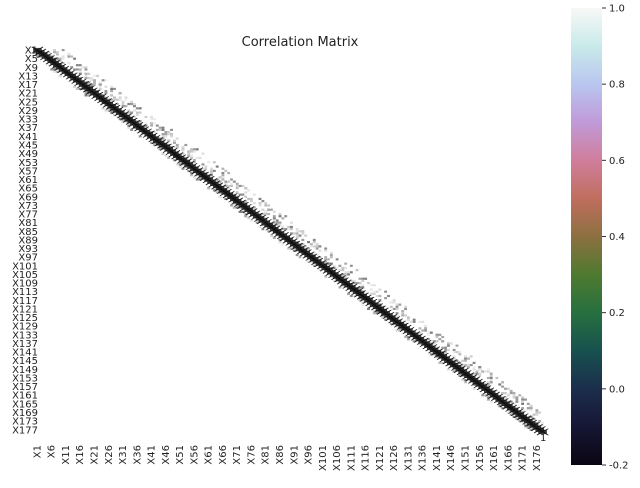  I want to click on colorbar-tick-label: 0.4, so click(617, 237).